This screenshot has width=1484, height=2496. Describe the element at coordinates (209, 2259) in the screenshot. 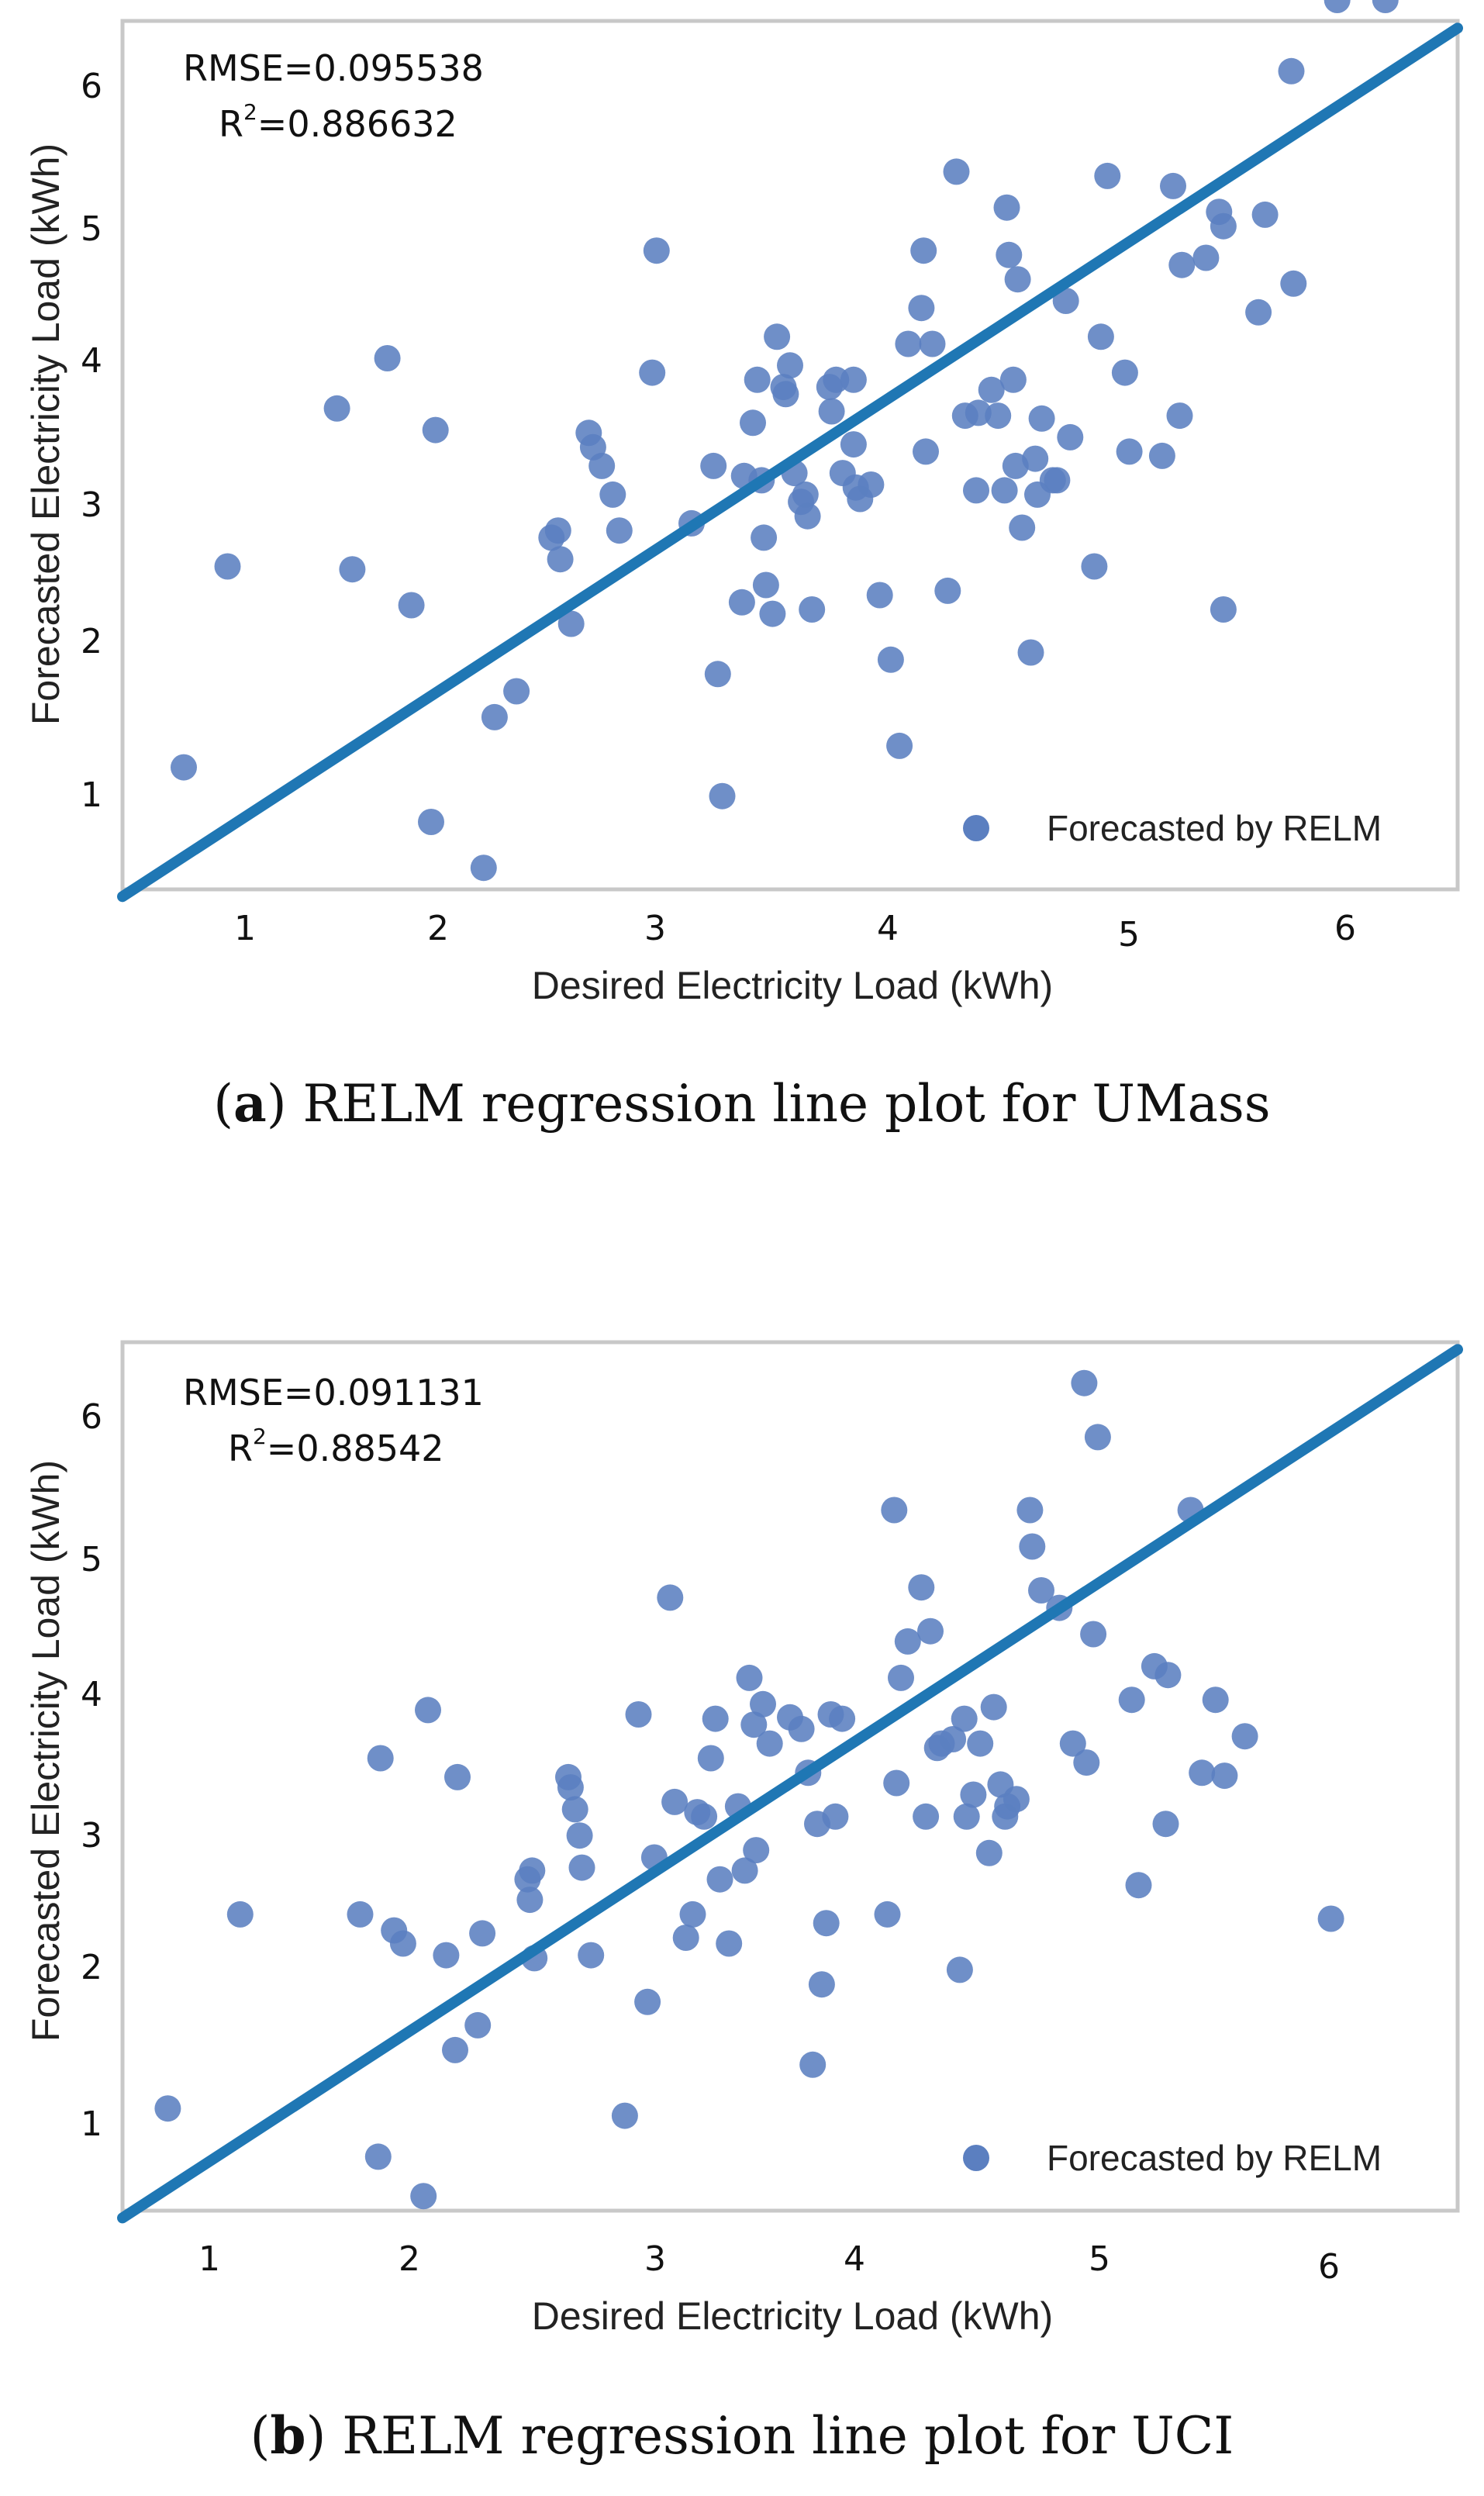

I see `x-tick-label: 1` at that location.